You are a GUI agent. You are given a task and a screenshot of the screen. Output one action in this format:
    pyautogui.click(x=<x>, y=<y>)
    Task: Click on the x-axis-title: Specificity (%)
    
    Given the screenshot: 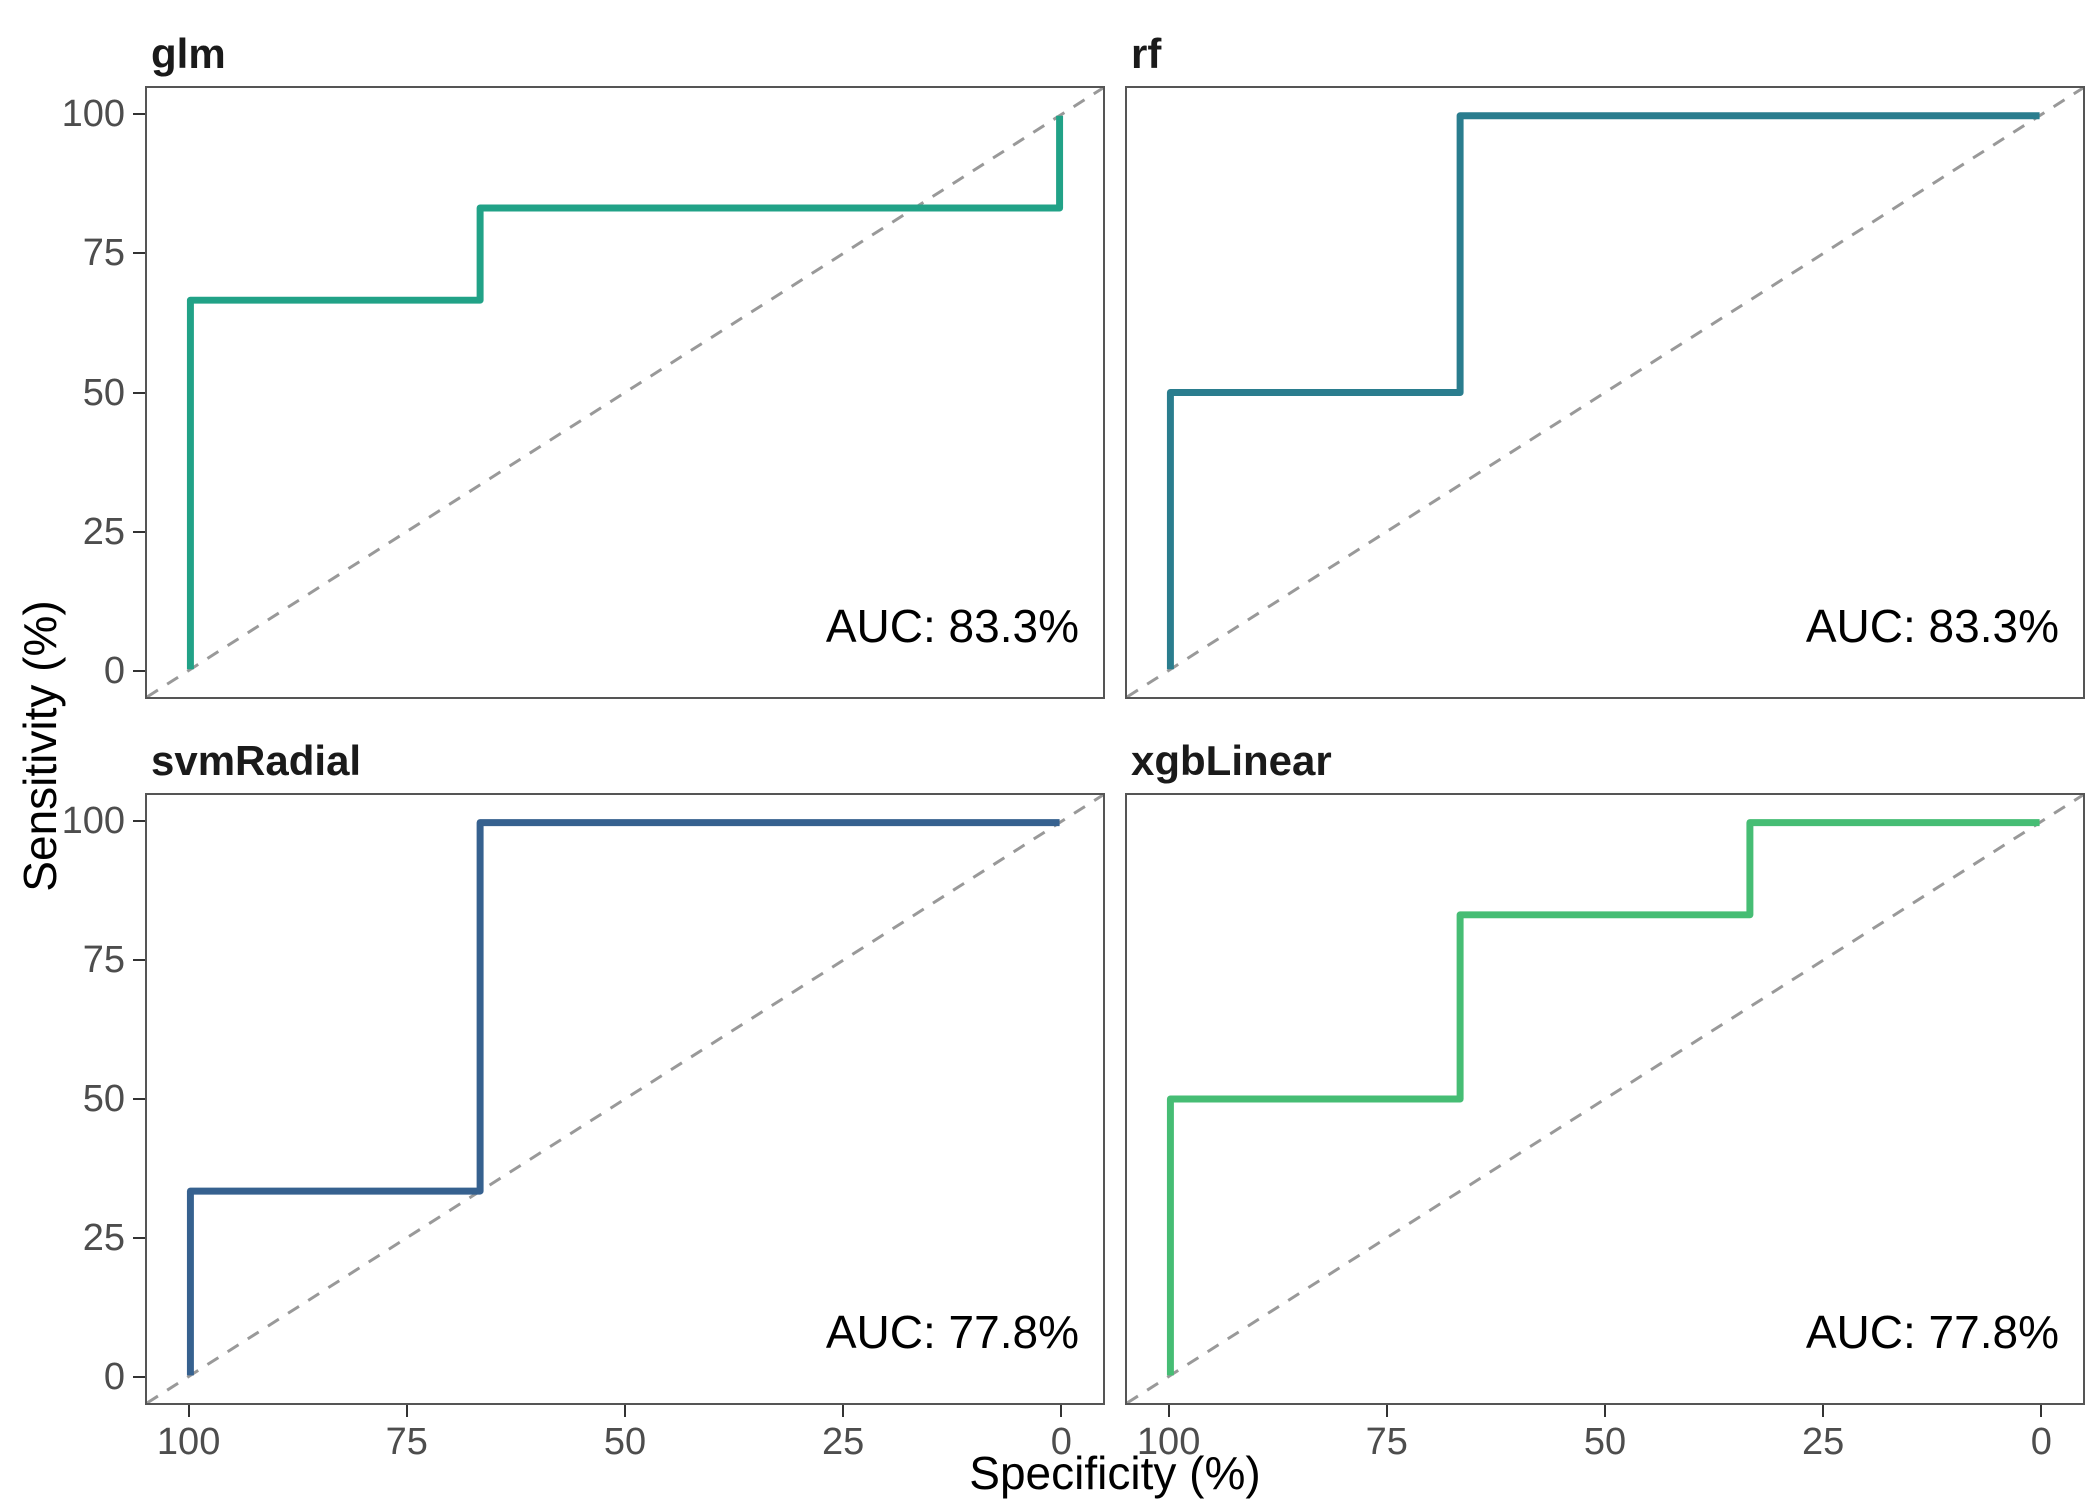 What is the action you would take?
    pyautogui.click(x=1115, y=1473)
    